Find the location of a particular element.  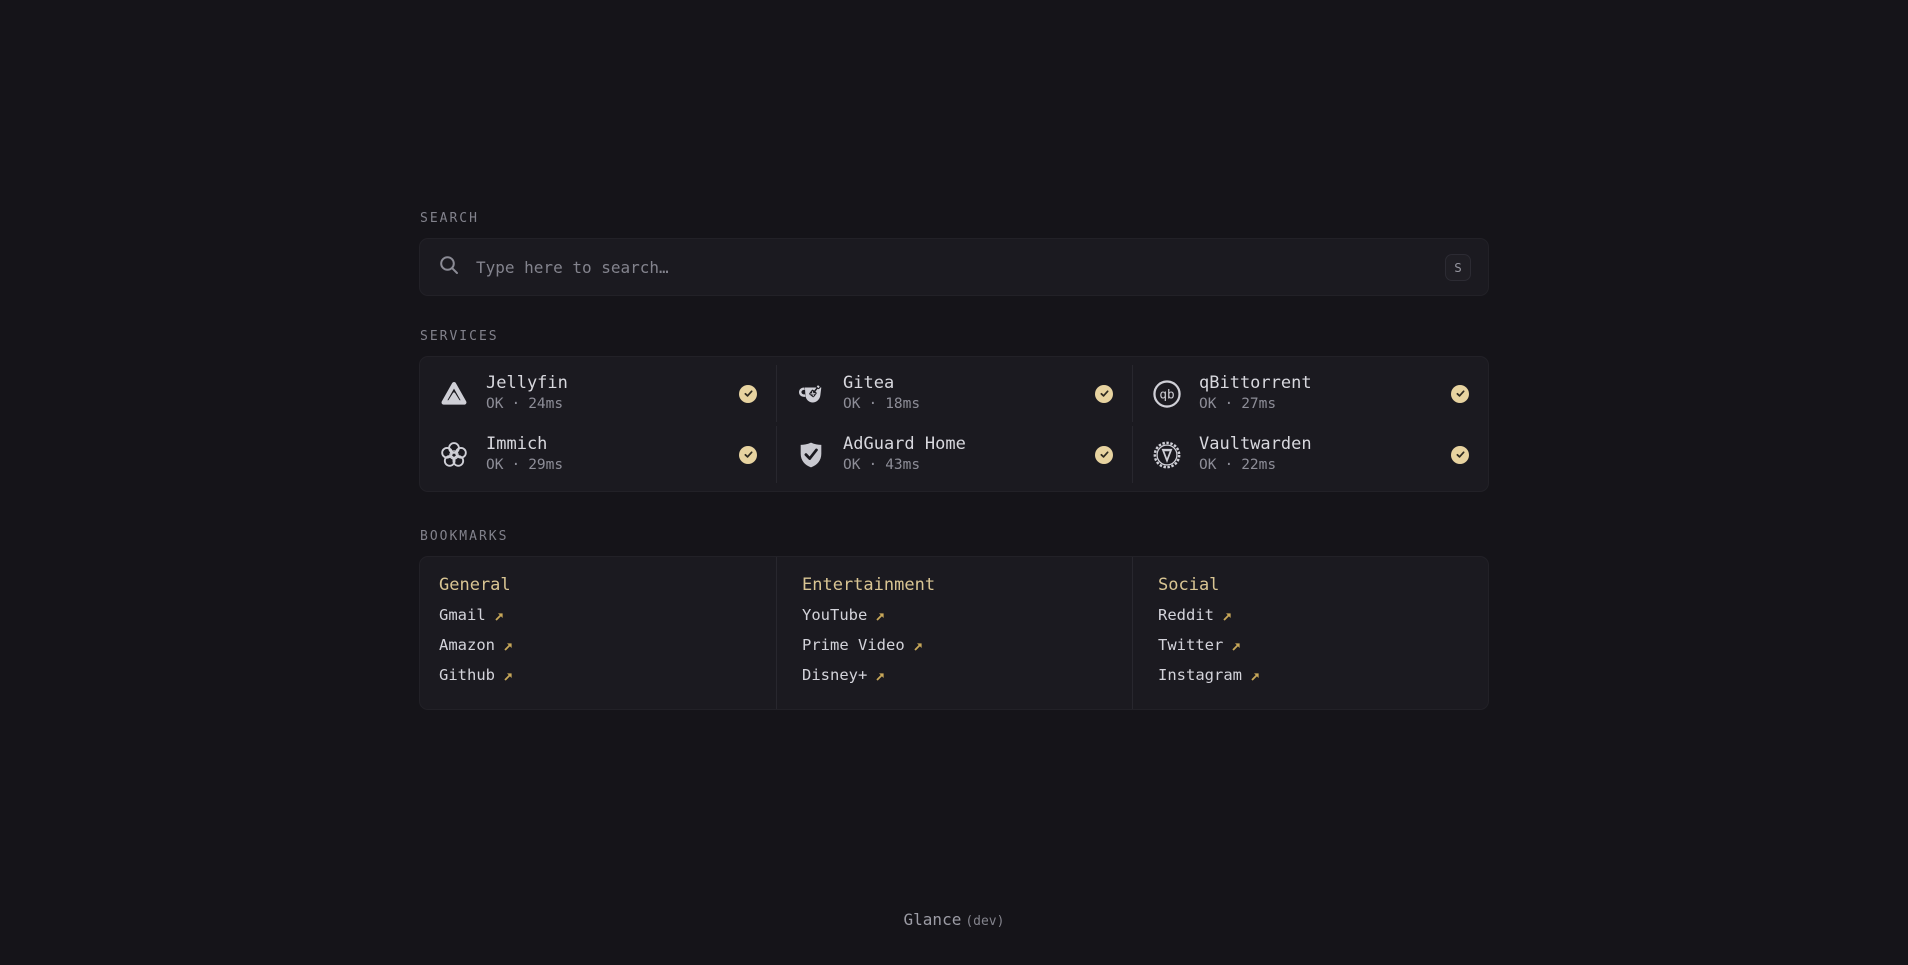

service-name: AdGuard Home is located at coordinates (904, 444).